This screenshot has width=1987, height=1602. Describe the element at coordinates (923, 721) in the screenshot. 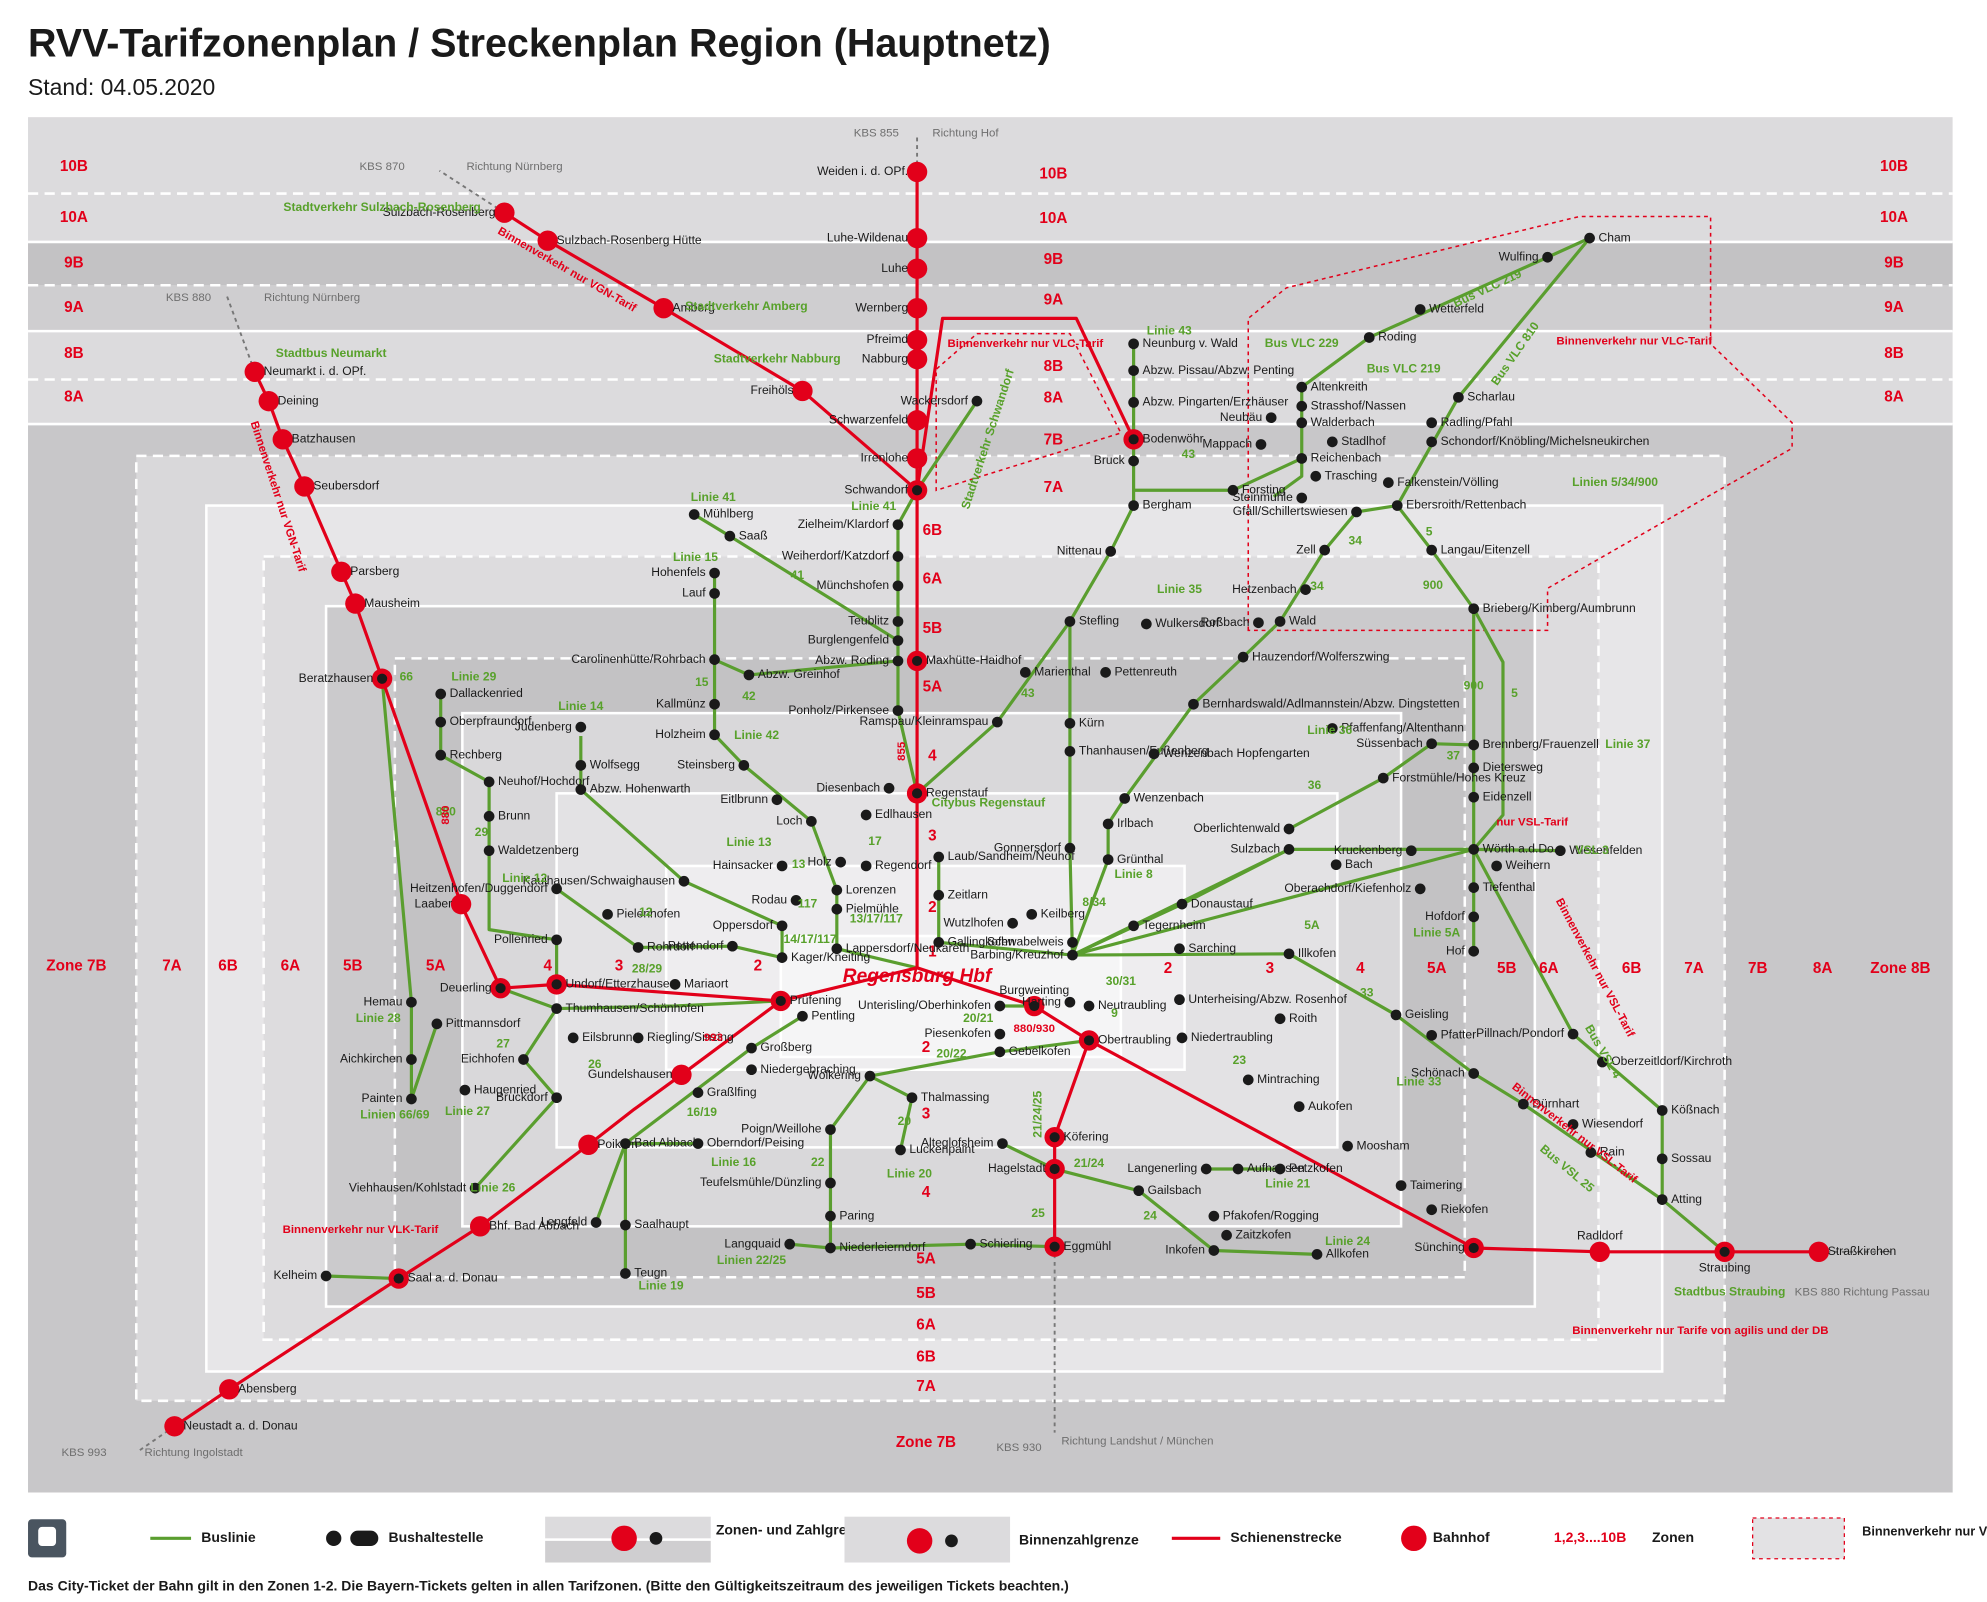

I see `stop-label: Ramspau/Kleinramspau` at that location.